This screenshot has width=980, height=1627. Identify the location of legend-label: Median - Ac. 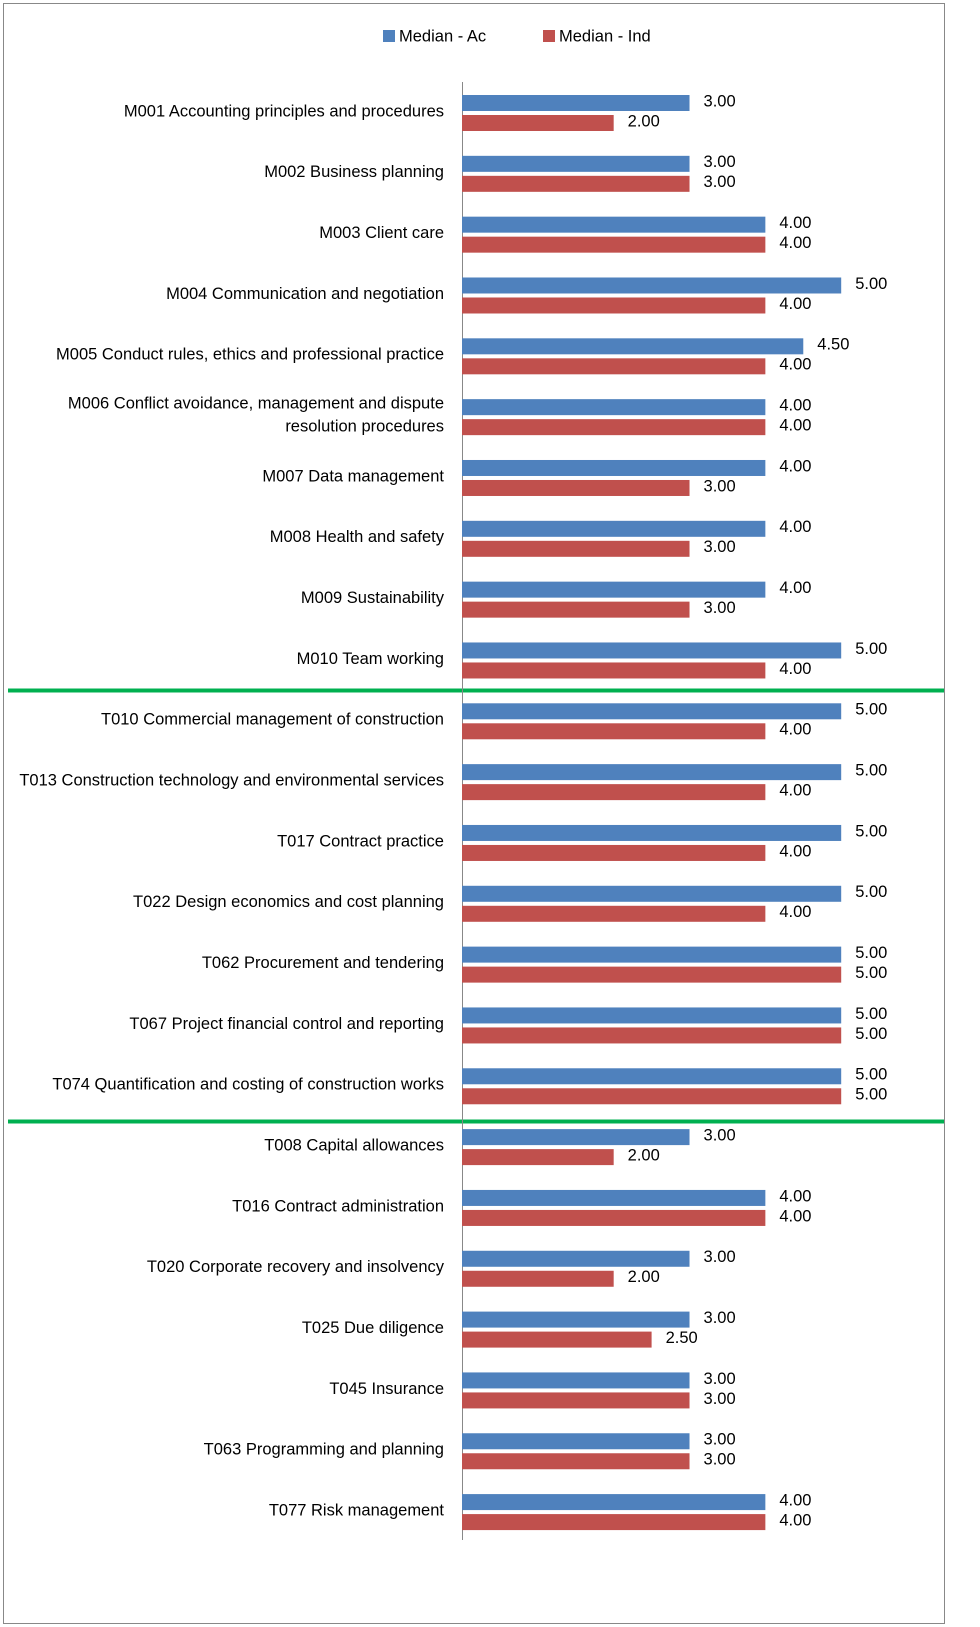
(442, 36).